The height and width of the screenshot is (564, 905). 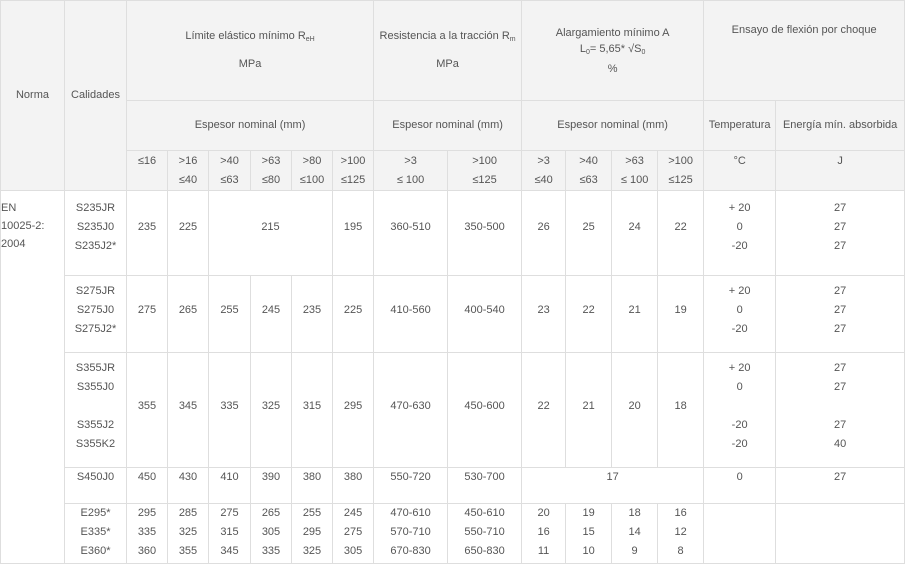 What do you see at coordinates (250, 125) in the screenshot?
I see `yield-thickness: Espesor nominal (mm)` at bounding box center [250, 125].